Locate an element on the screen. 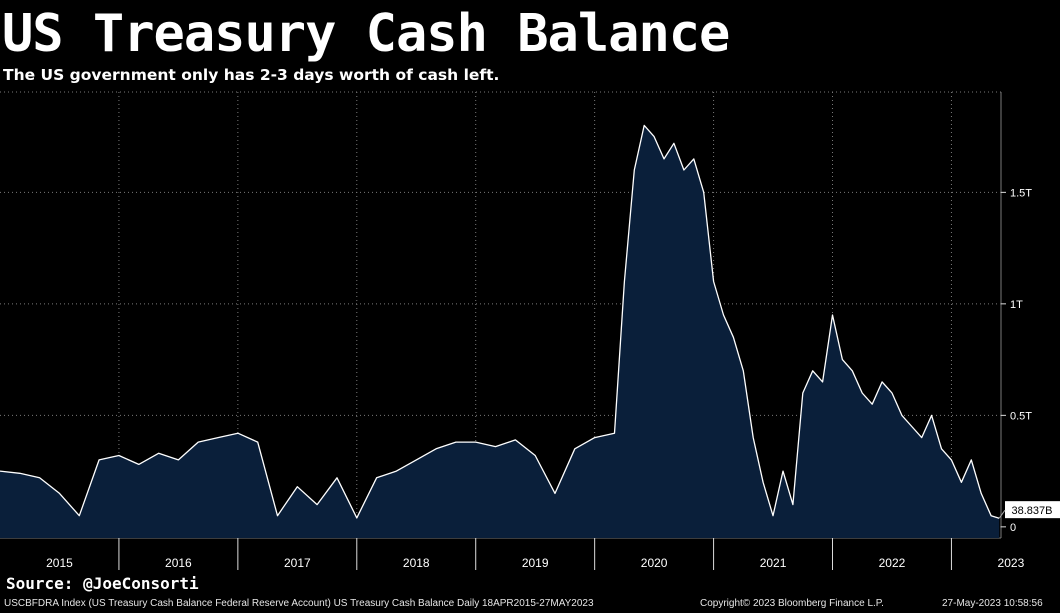 This screenshot has height=613, width=1060. last-value-label: 38.837B is located at coordinates (1032, 511).